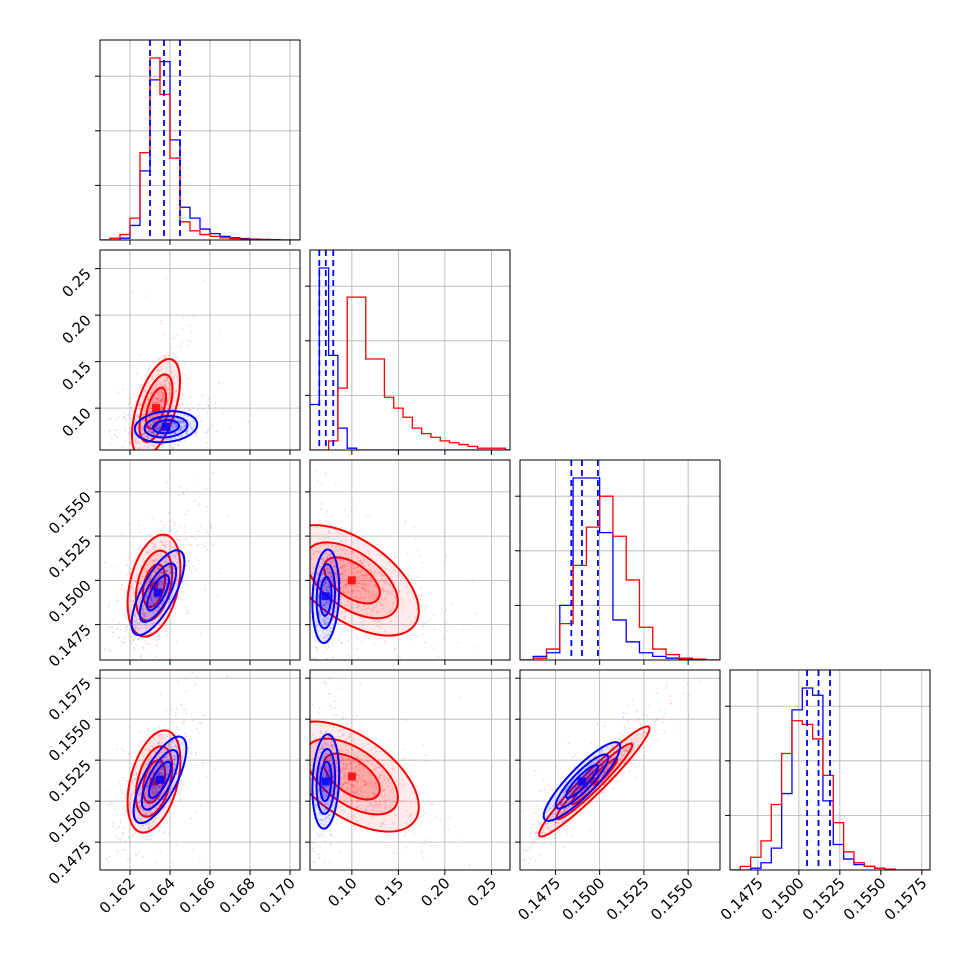  What do you see at coordinates (237, 895) in the screenshot?
I see `x-tick-label: 0.168` at bounding box center [237, 895].